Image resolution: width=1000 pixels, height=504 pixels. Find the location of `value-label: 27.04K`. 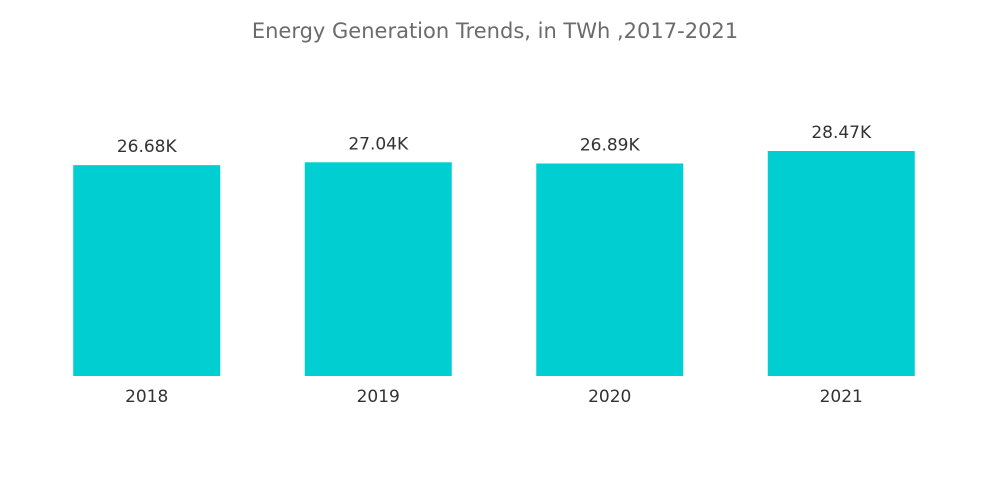

value-label: 27.04K is located at coordinates (378, 144).